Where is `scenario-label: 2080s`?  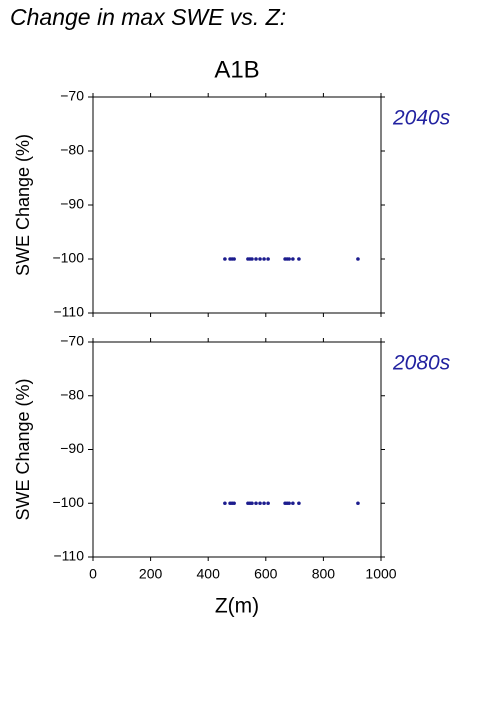
scenario-label: 2080s is located at coordinates (421, 363).